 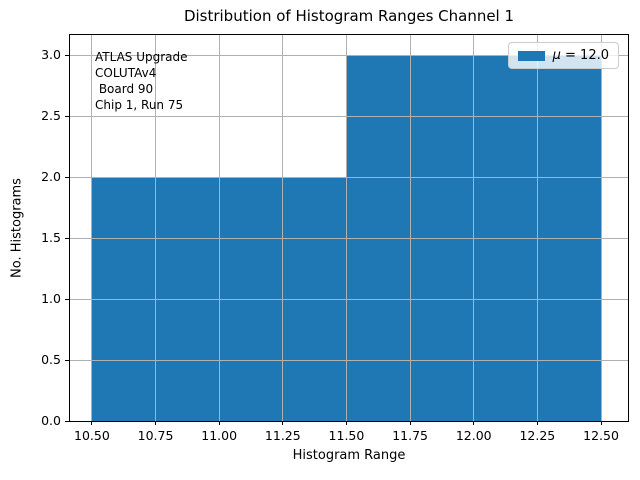 What do you see at coordinates (51, 176) in the screenshot?
I see `y-tick-label: 2.0` at bounding box center [51, 176].